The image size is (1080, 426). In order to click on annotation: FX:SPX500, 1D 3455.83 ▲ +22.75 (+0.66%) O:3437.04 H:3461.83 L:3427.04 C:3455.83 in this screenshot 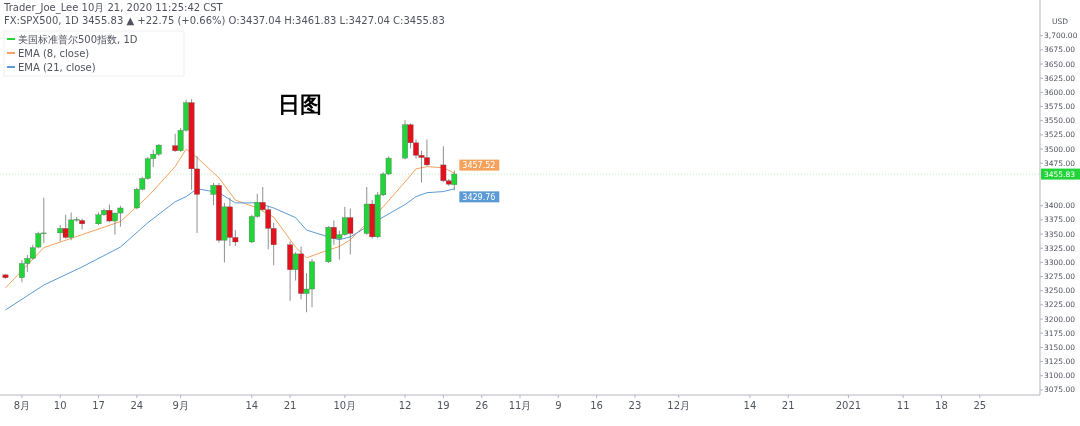, I will do `click(224, 20)`.